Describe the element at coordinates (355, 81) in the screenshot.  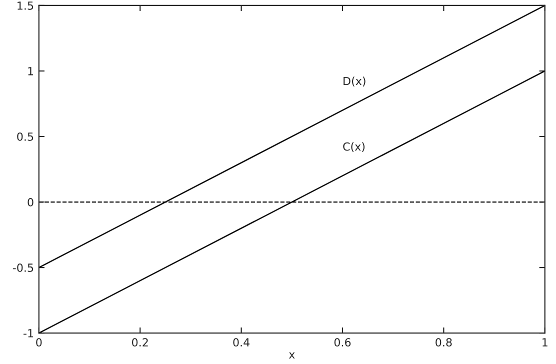
I see `series-label: D(x)` at that location.